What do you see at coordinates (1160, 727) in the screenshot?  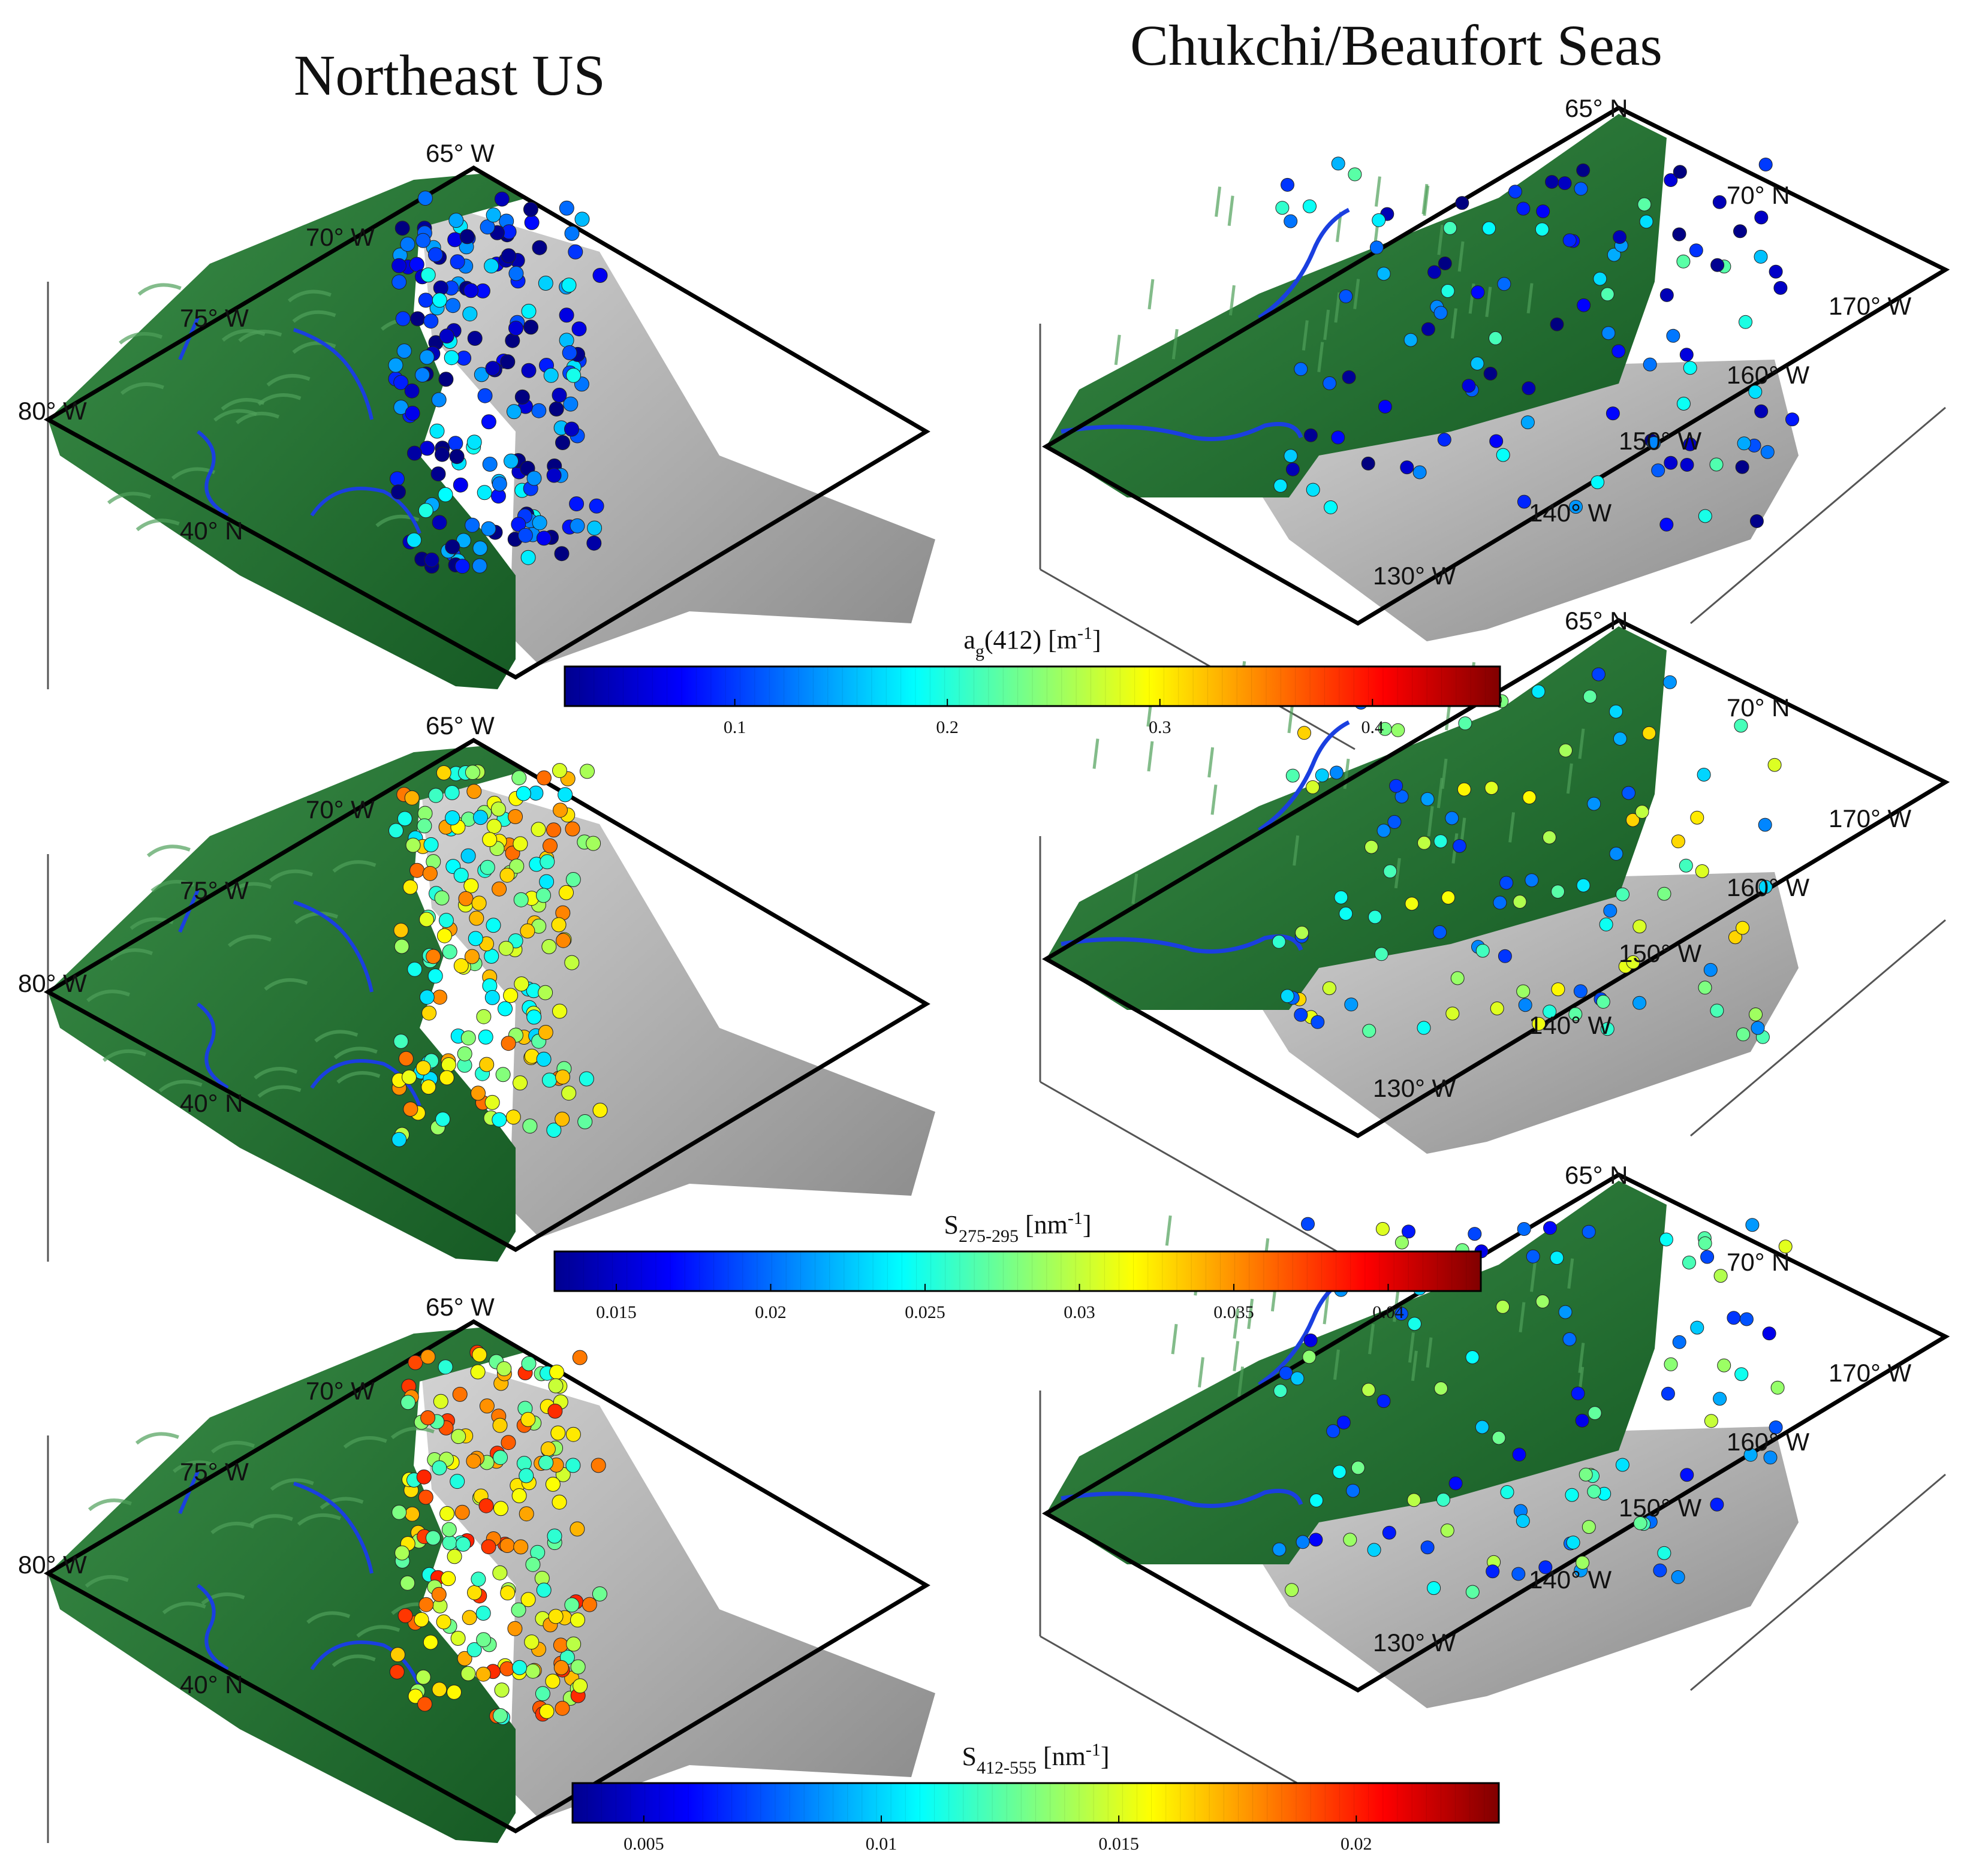 I see `colorbar-tick-label: 0.3` at bounding box center [1160, 727].